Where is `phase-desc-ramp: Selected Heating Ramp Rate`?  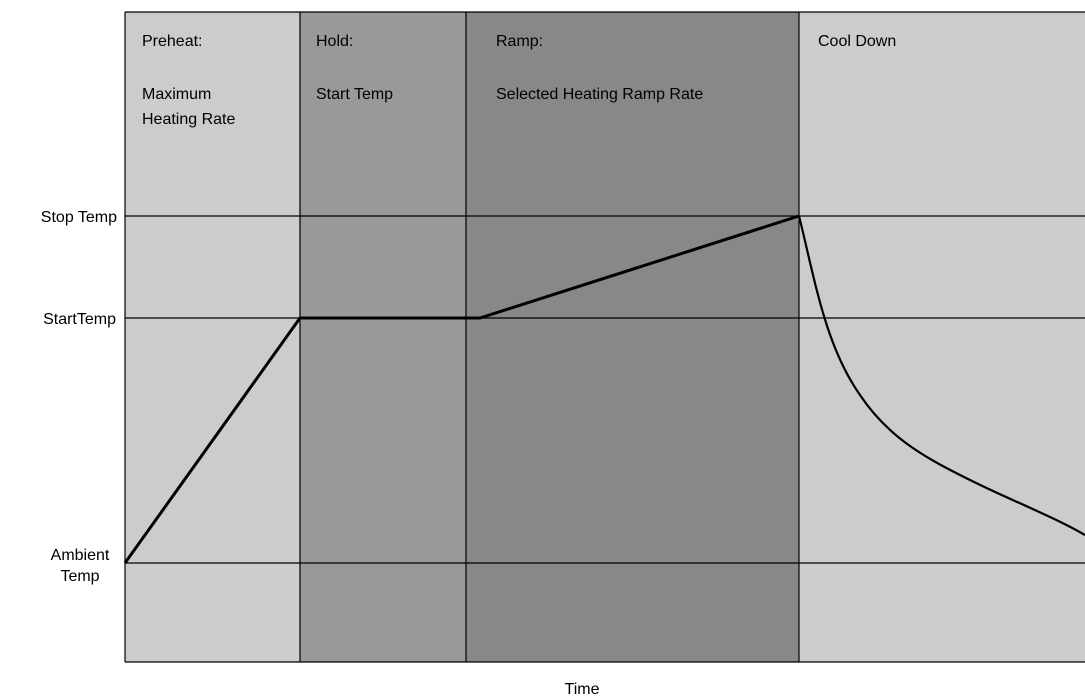 phase-desc-ramp: Selected Heating Ramp Rate is located at coordinates (599, 94).